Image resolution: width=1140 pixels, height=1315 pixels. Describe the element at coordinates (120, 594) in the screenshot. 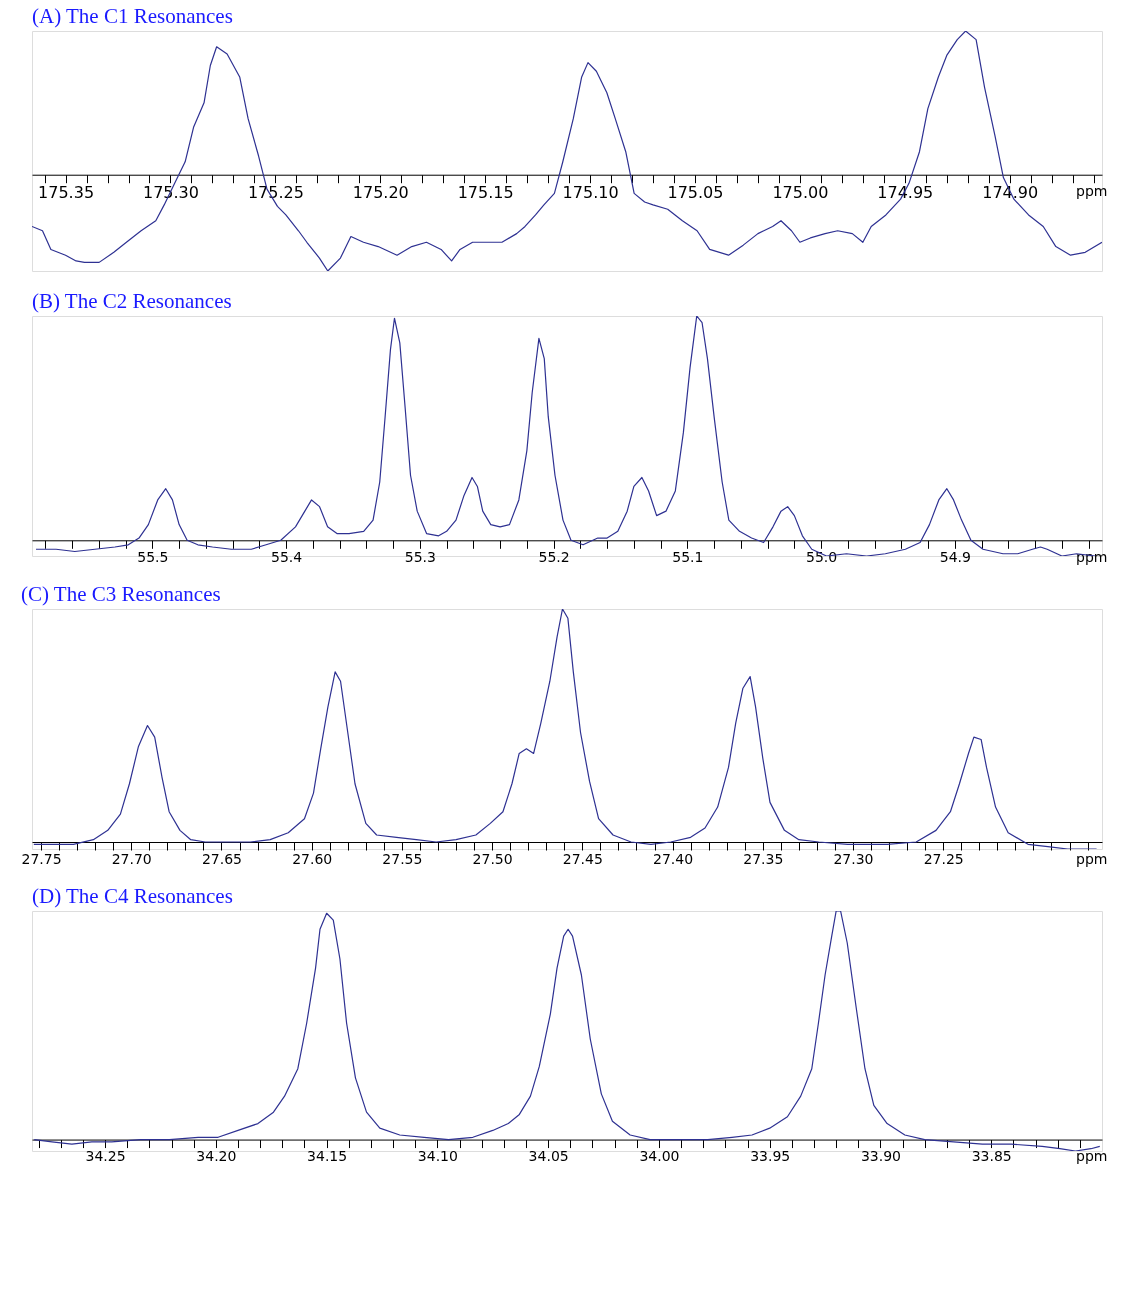

I see `chart-title: (C) The C3 Resonances` at that location.